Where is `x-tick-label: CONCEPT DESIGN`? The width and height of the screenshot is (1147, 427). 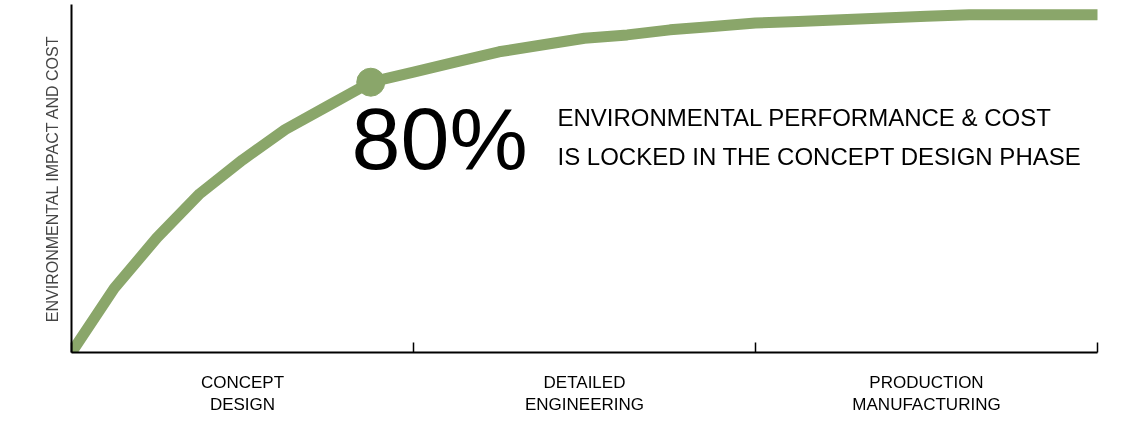 x-tick-label: CONCEPT DESIGN is located at coordinates (242, 393).